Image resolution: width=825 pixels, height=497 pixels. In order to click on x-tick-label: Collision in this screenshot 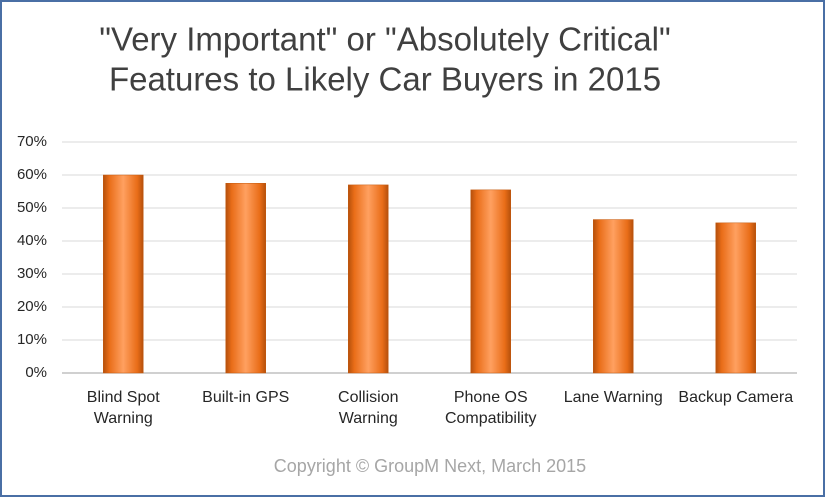, I will do `click(368, 397)`.